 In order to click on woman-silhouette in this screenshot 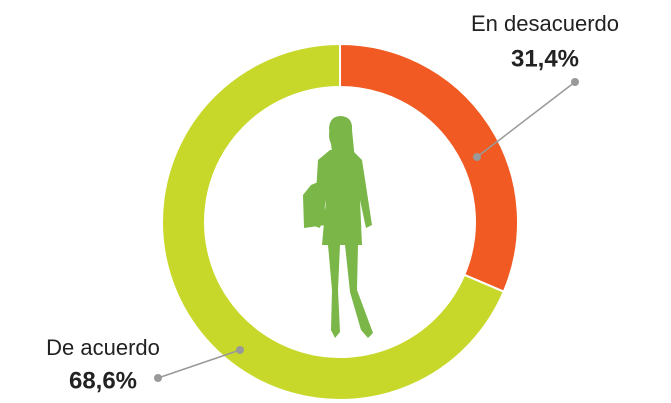, I will do `click(338, 227)`.